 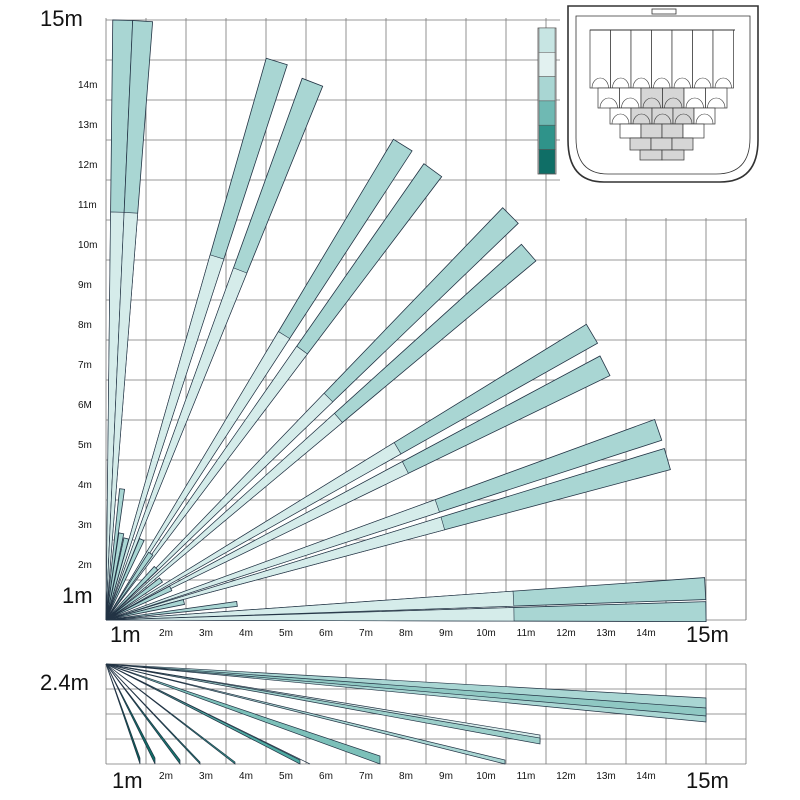 What do you see at coordinates (85, 325) in the screenshot?
I see `y-tick-label: 8m` at bounding box center [85, 325].